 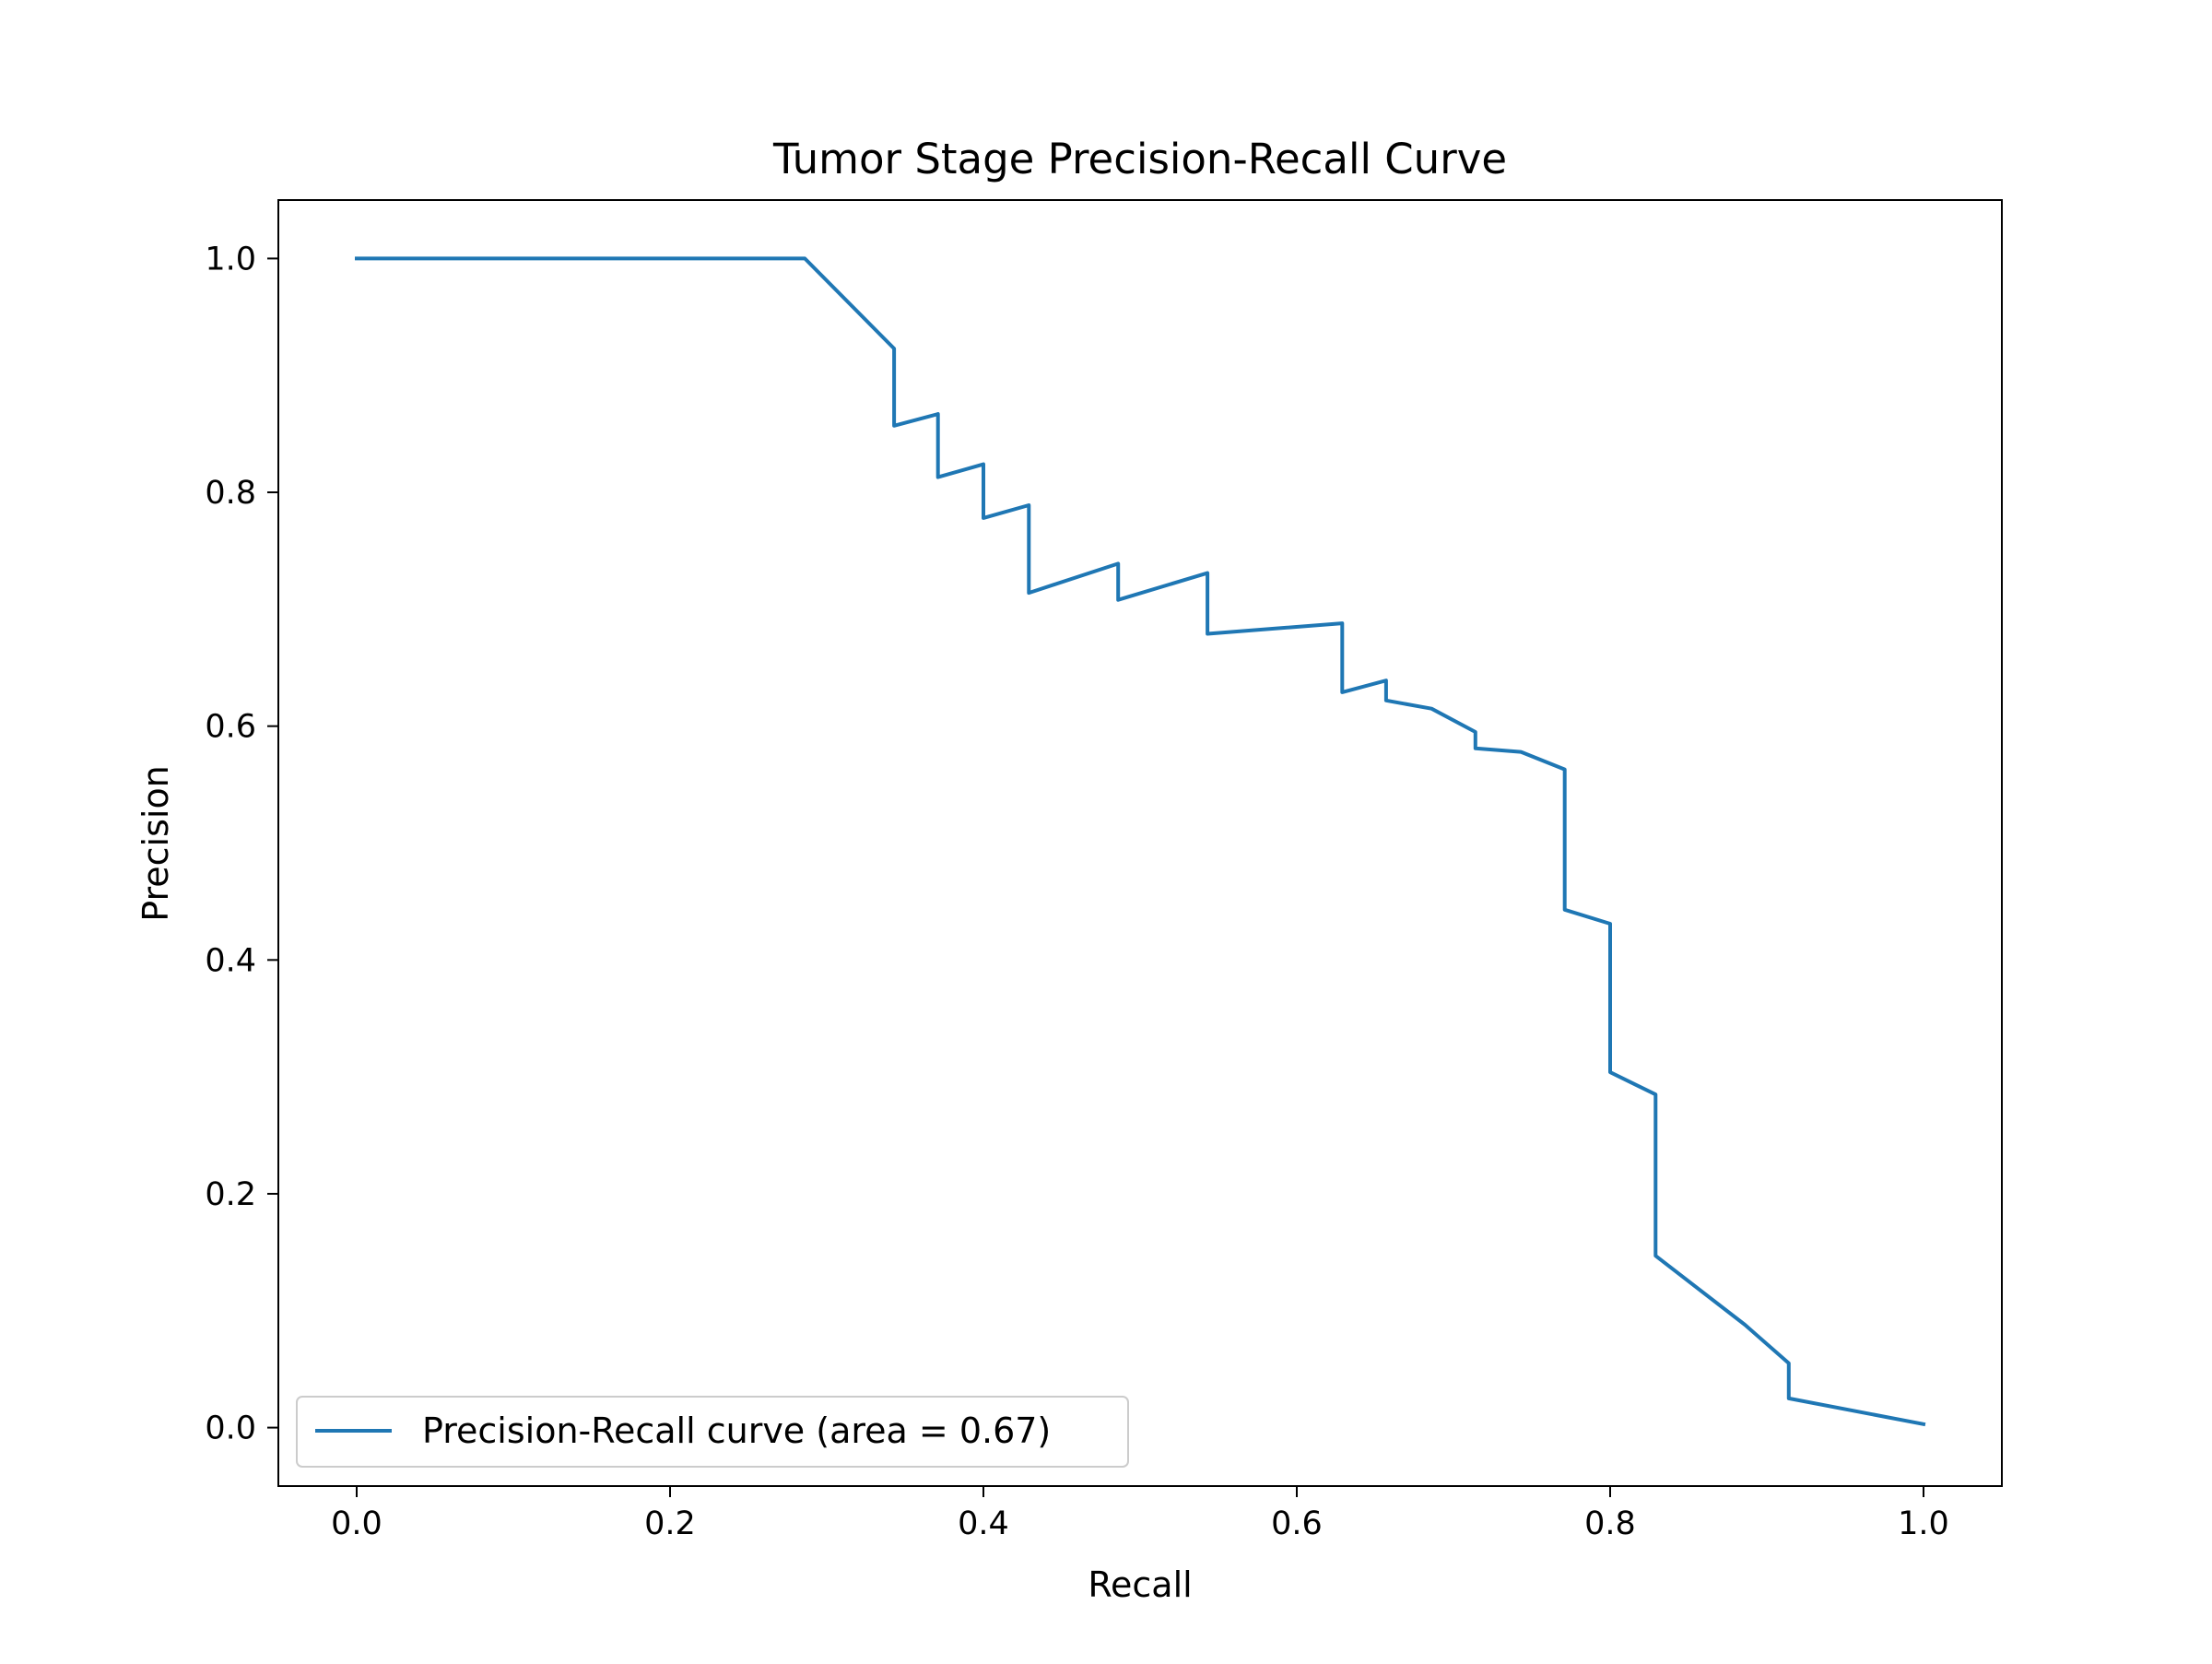 I want to click on x-tick-label: 0.4, so click(x=983, y=1523).